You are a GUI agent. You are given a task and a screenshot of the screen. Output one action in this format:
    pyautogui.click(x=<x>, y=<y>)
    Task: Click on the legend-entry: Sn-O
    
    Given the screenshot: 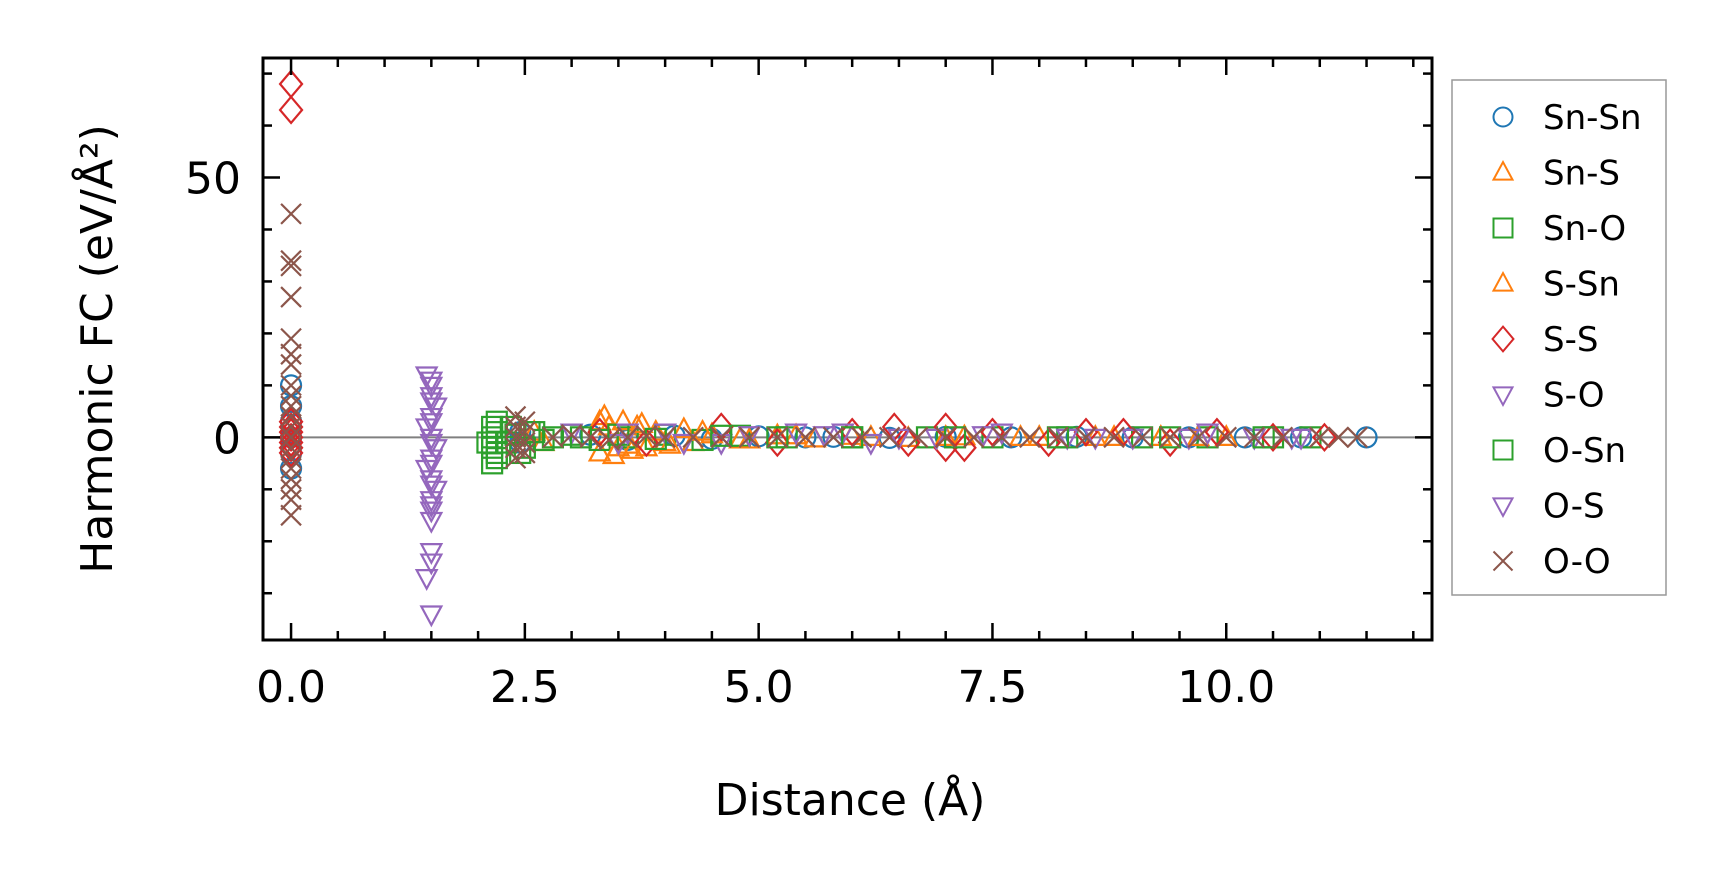 What is the action you would take?
    pyautogui.click(x=1559, y=229)
    